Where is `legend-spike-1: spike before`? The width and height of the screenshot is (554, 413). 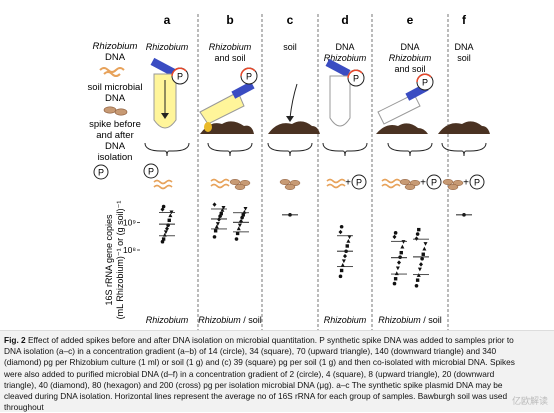
legend-spike-1: spike before is located at coordinates (115, 124).